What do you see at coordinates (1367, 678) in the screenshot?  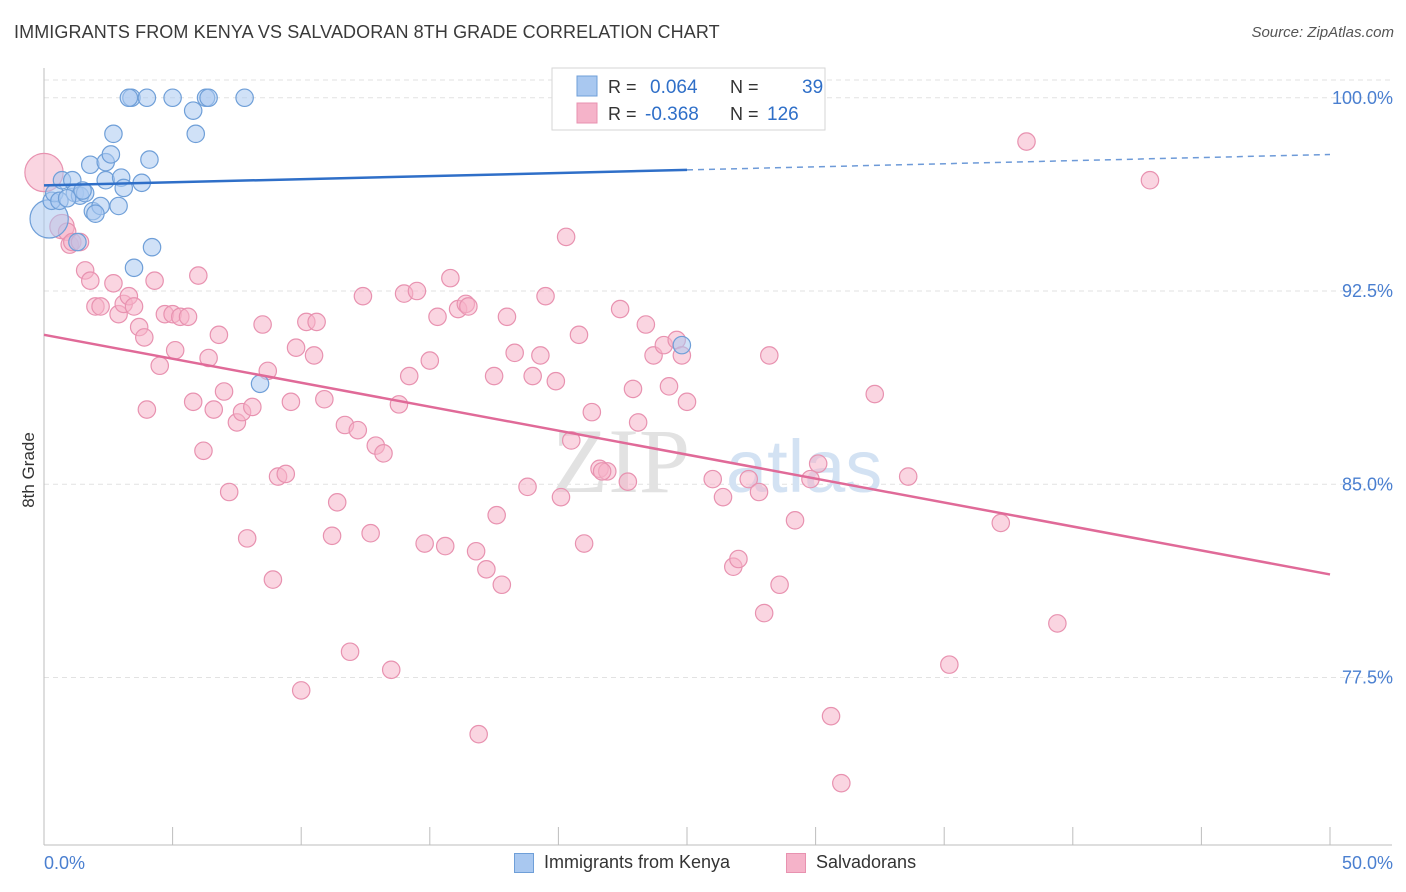 I see `y-tick-label: 77.5%` at bounding box center [1367, 678].